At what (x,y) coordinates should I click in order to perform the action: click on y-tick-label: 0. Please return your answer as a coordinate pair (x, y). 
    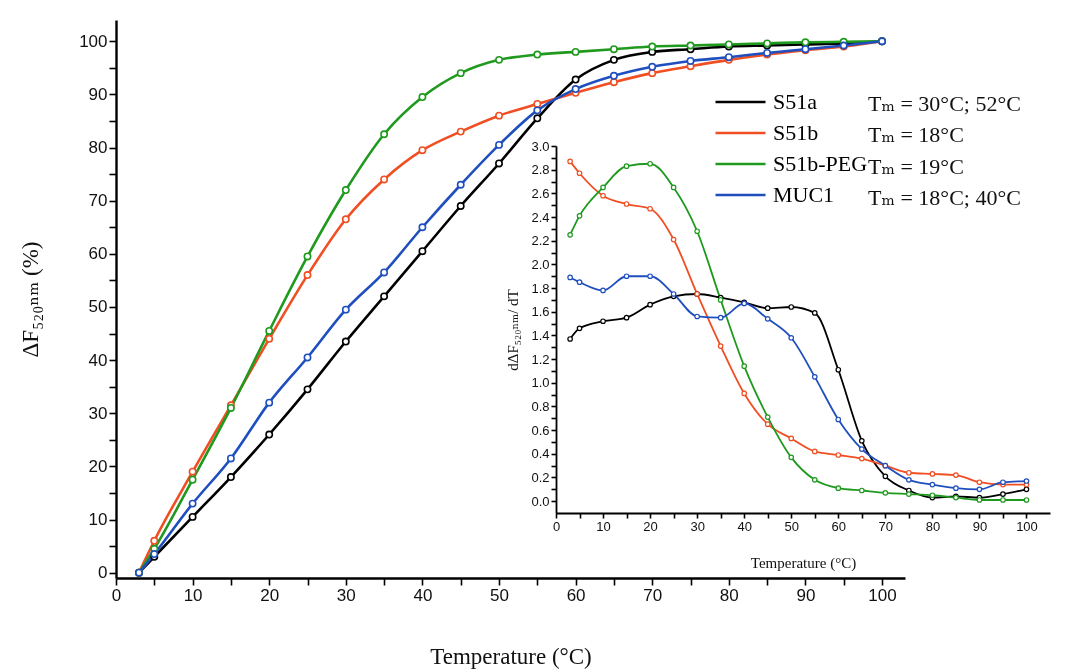
    Looking at the image, I should click on (103, 573).